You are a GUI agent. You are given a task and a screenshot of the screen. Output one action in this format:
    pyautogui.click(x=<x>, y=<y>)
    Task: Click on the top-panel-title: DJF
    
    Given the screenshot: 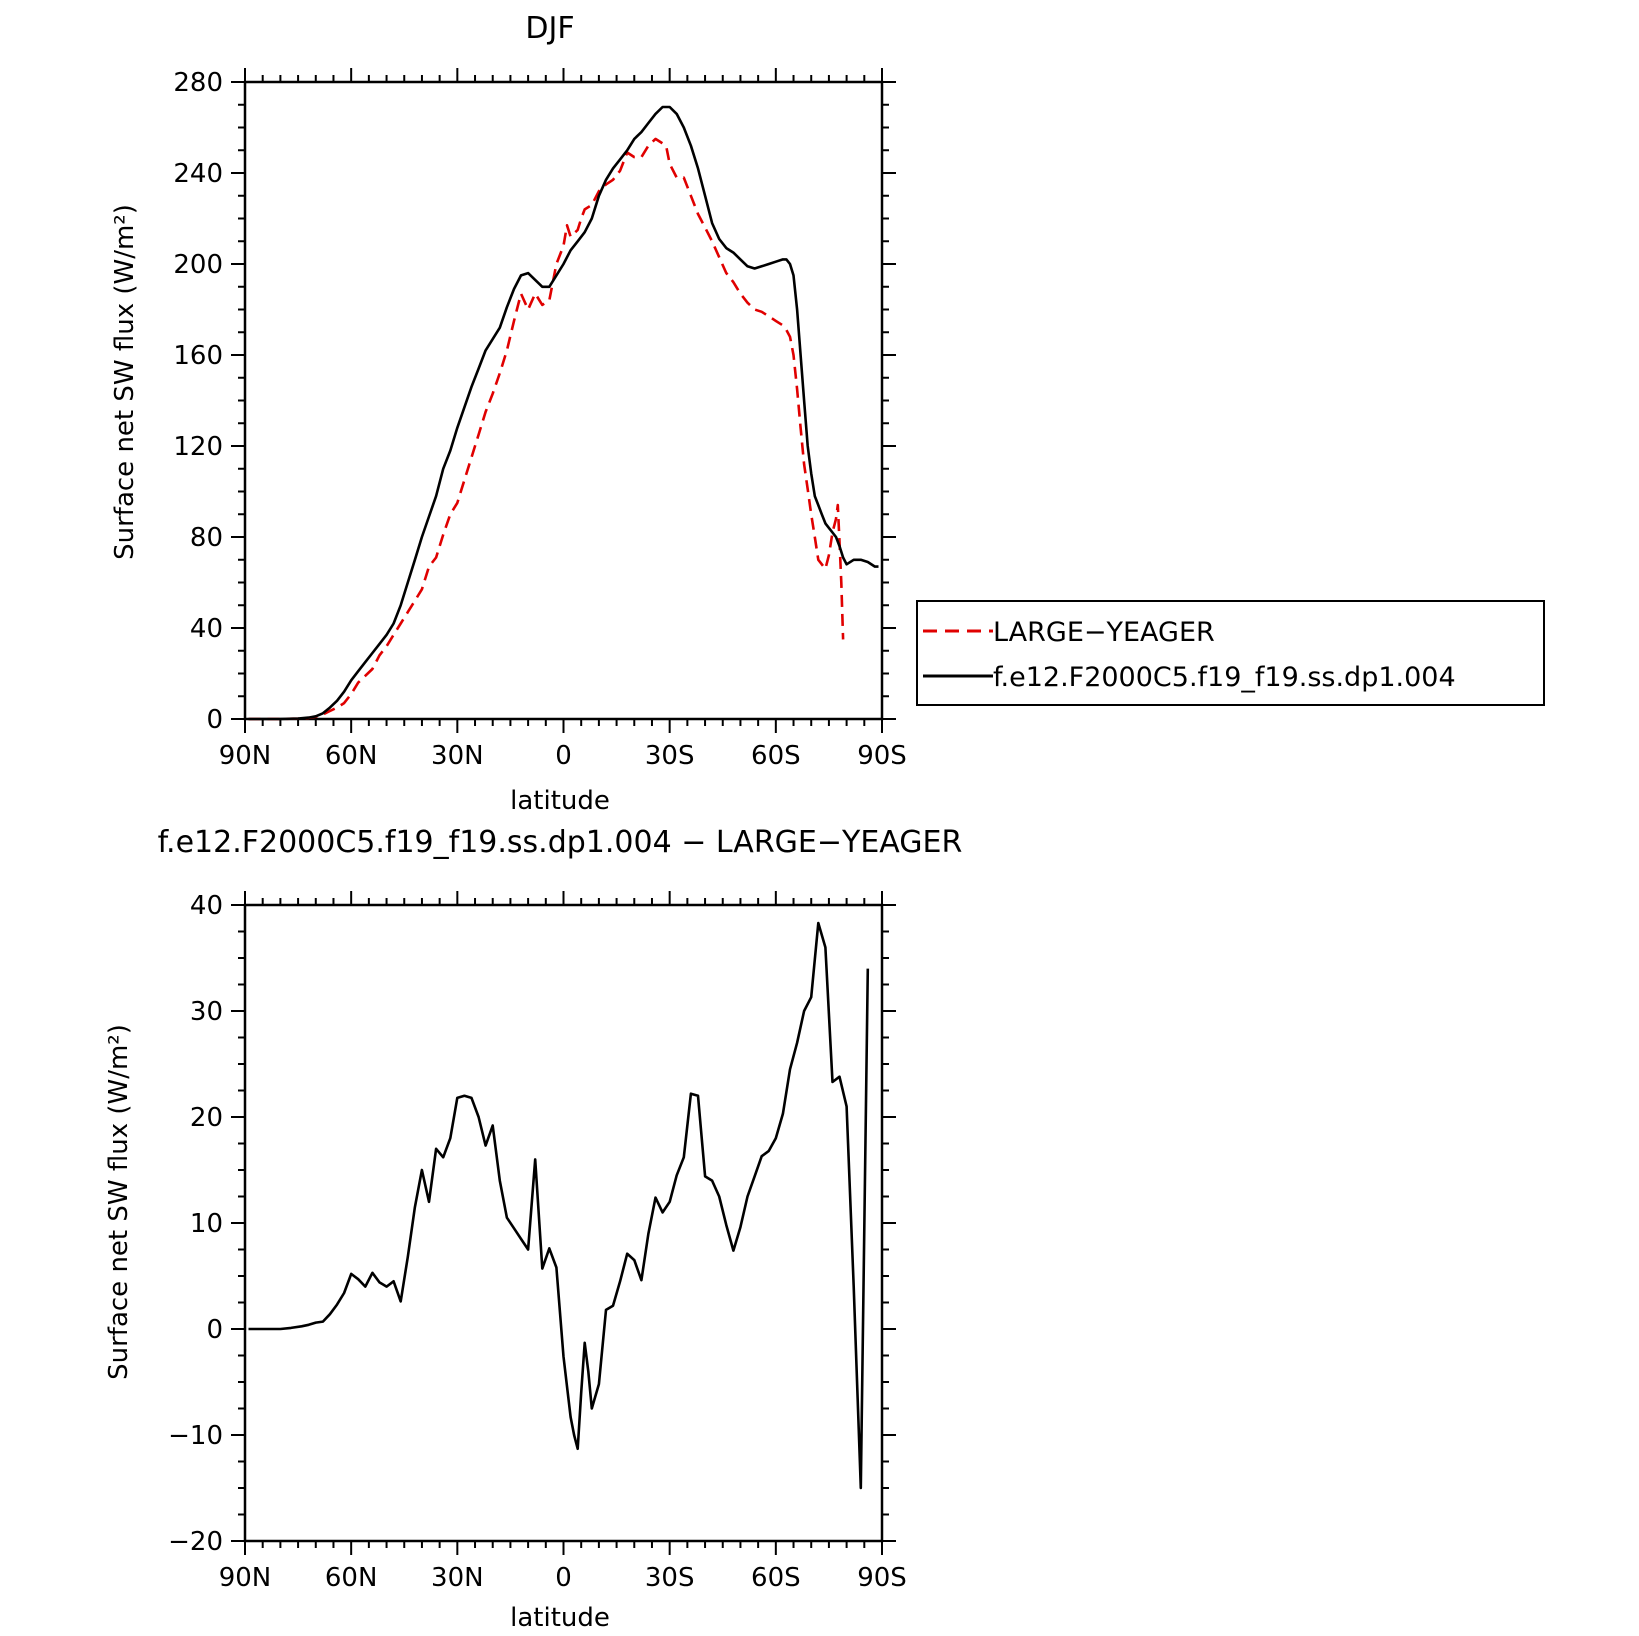 What is the action you would take?
    pyautogui.click(x=549, y=28)
    